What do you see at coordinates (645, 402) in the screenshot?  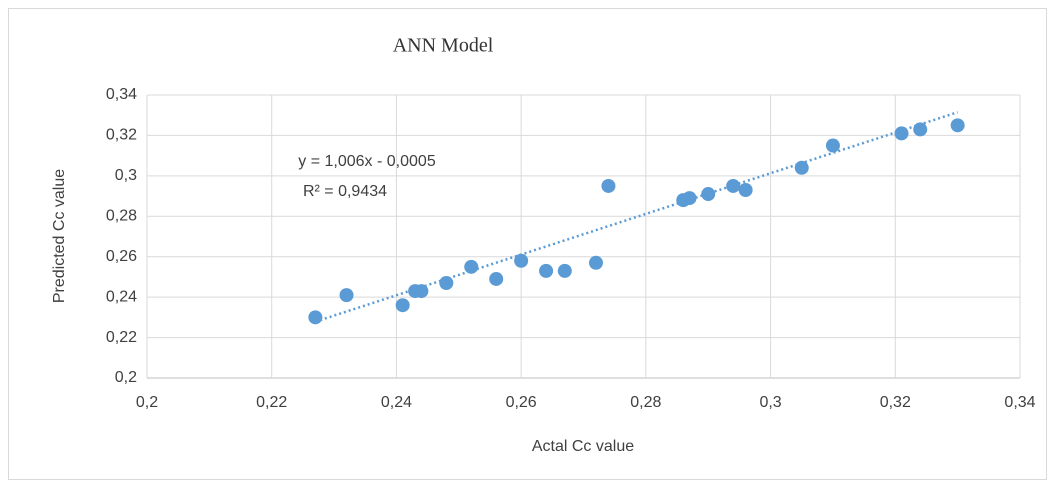 I see `x-tick-label: 0,28` at bounding box center [645, 402].